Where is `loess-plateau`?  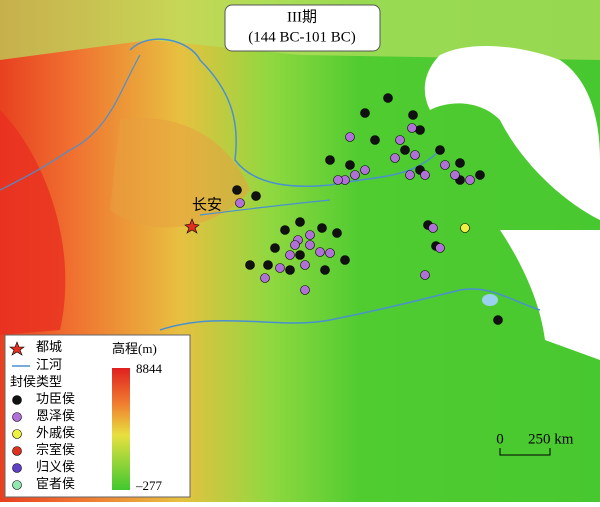 loess-plateau is located at coordinates (180, 173).